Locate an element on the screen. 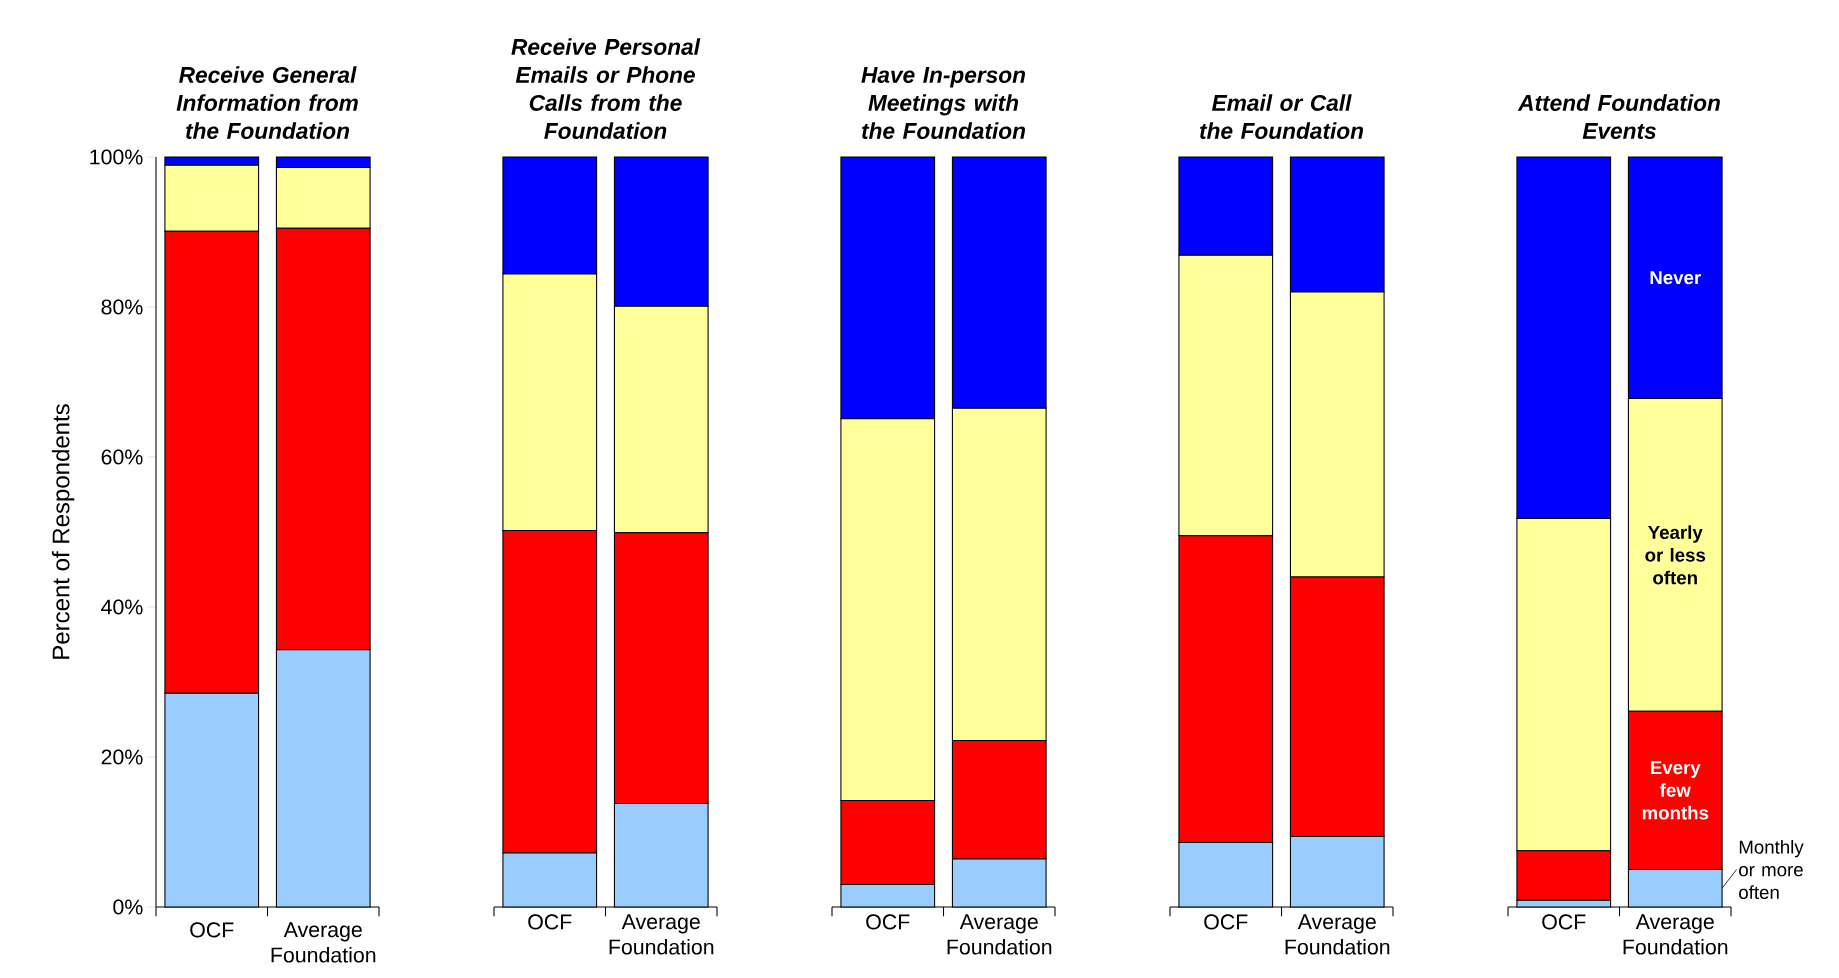 This screenshot has width=1839, height=978. y-axis-title: Percent of Respondents is located at coordinates (63, 531).